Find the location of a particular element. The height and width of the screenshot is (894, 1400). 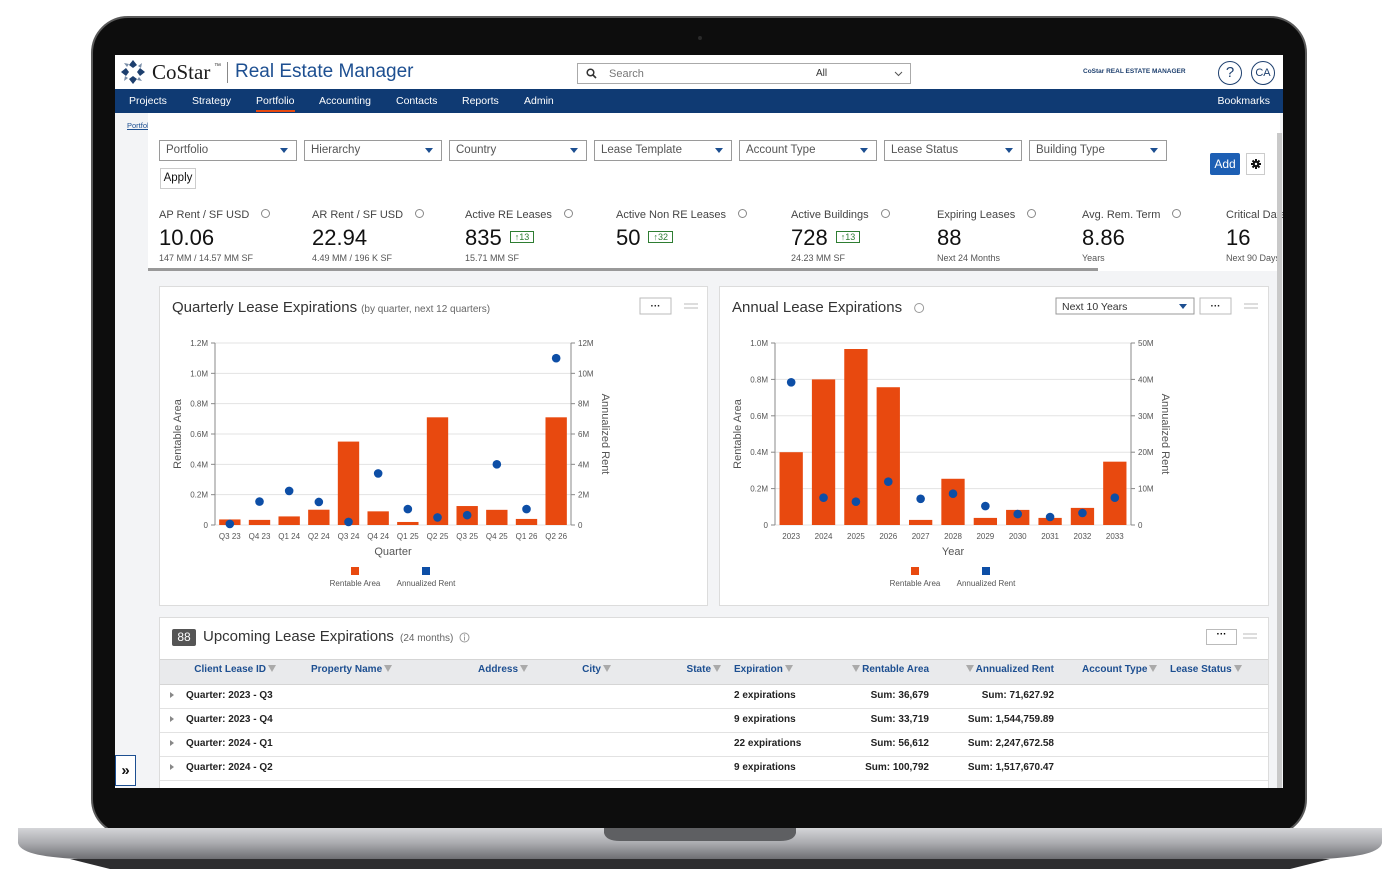

filter-dropdown: Lease Template is located at coordinates (663, 150).